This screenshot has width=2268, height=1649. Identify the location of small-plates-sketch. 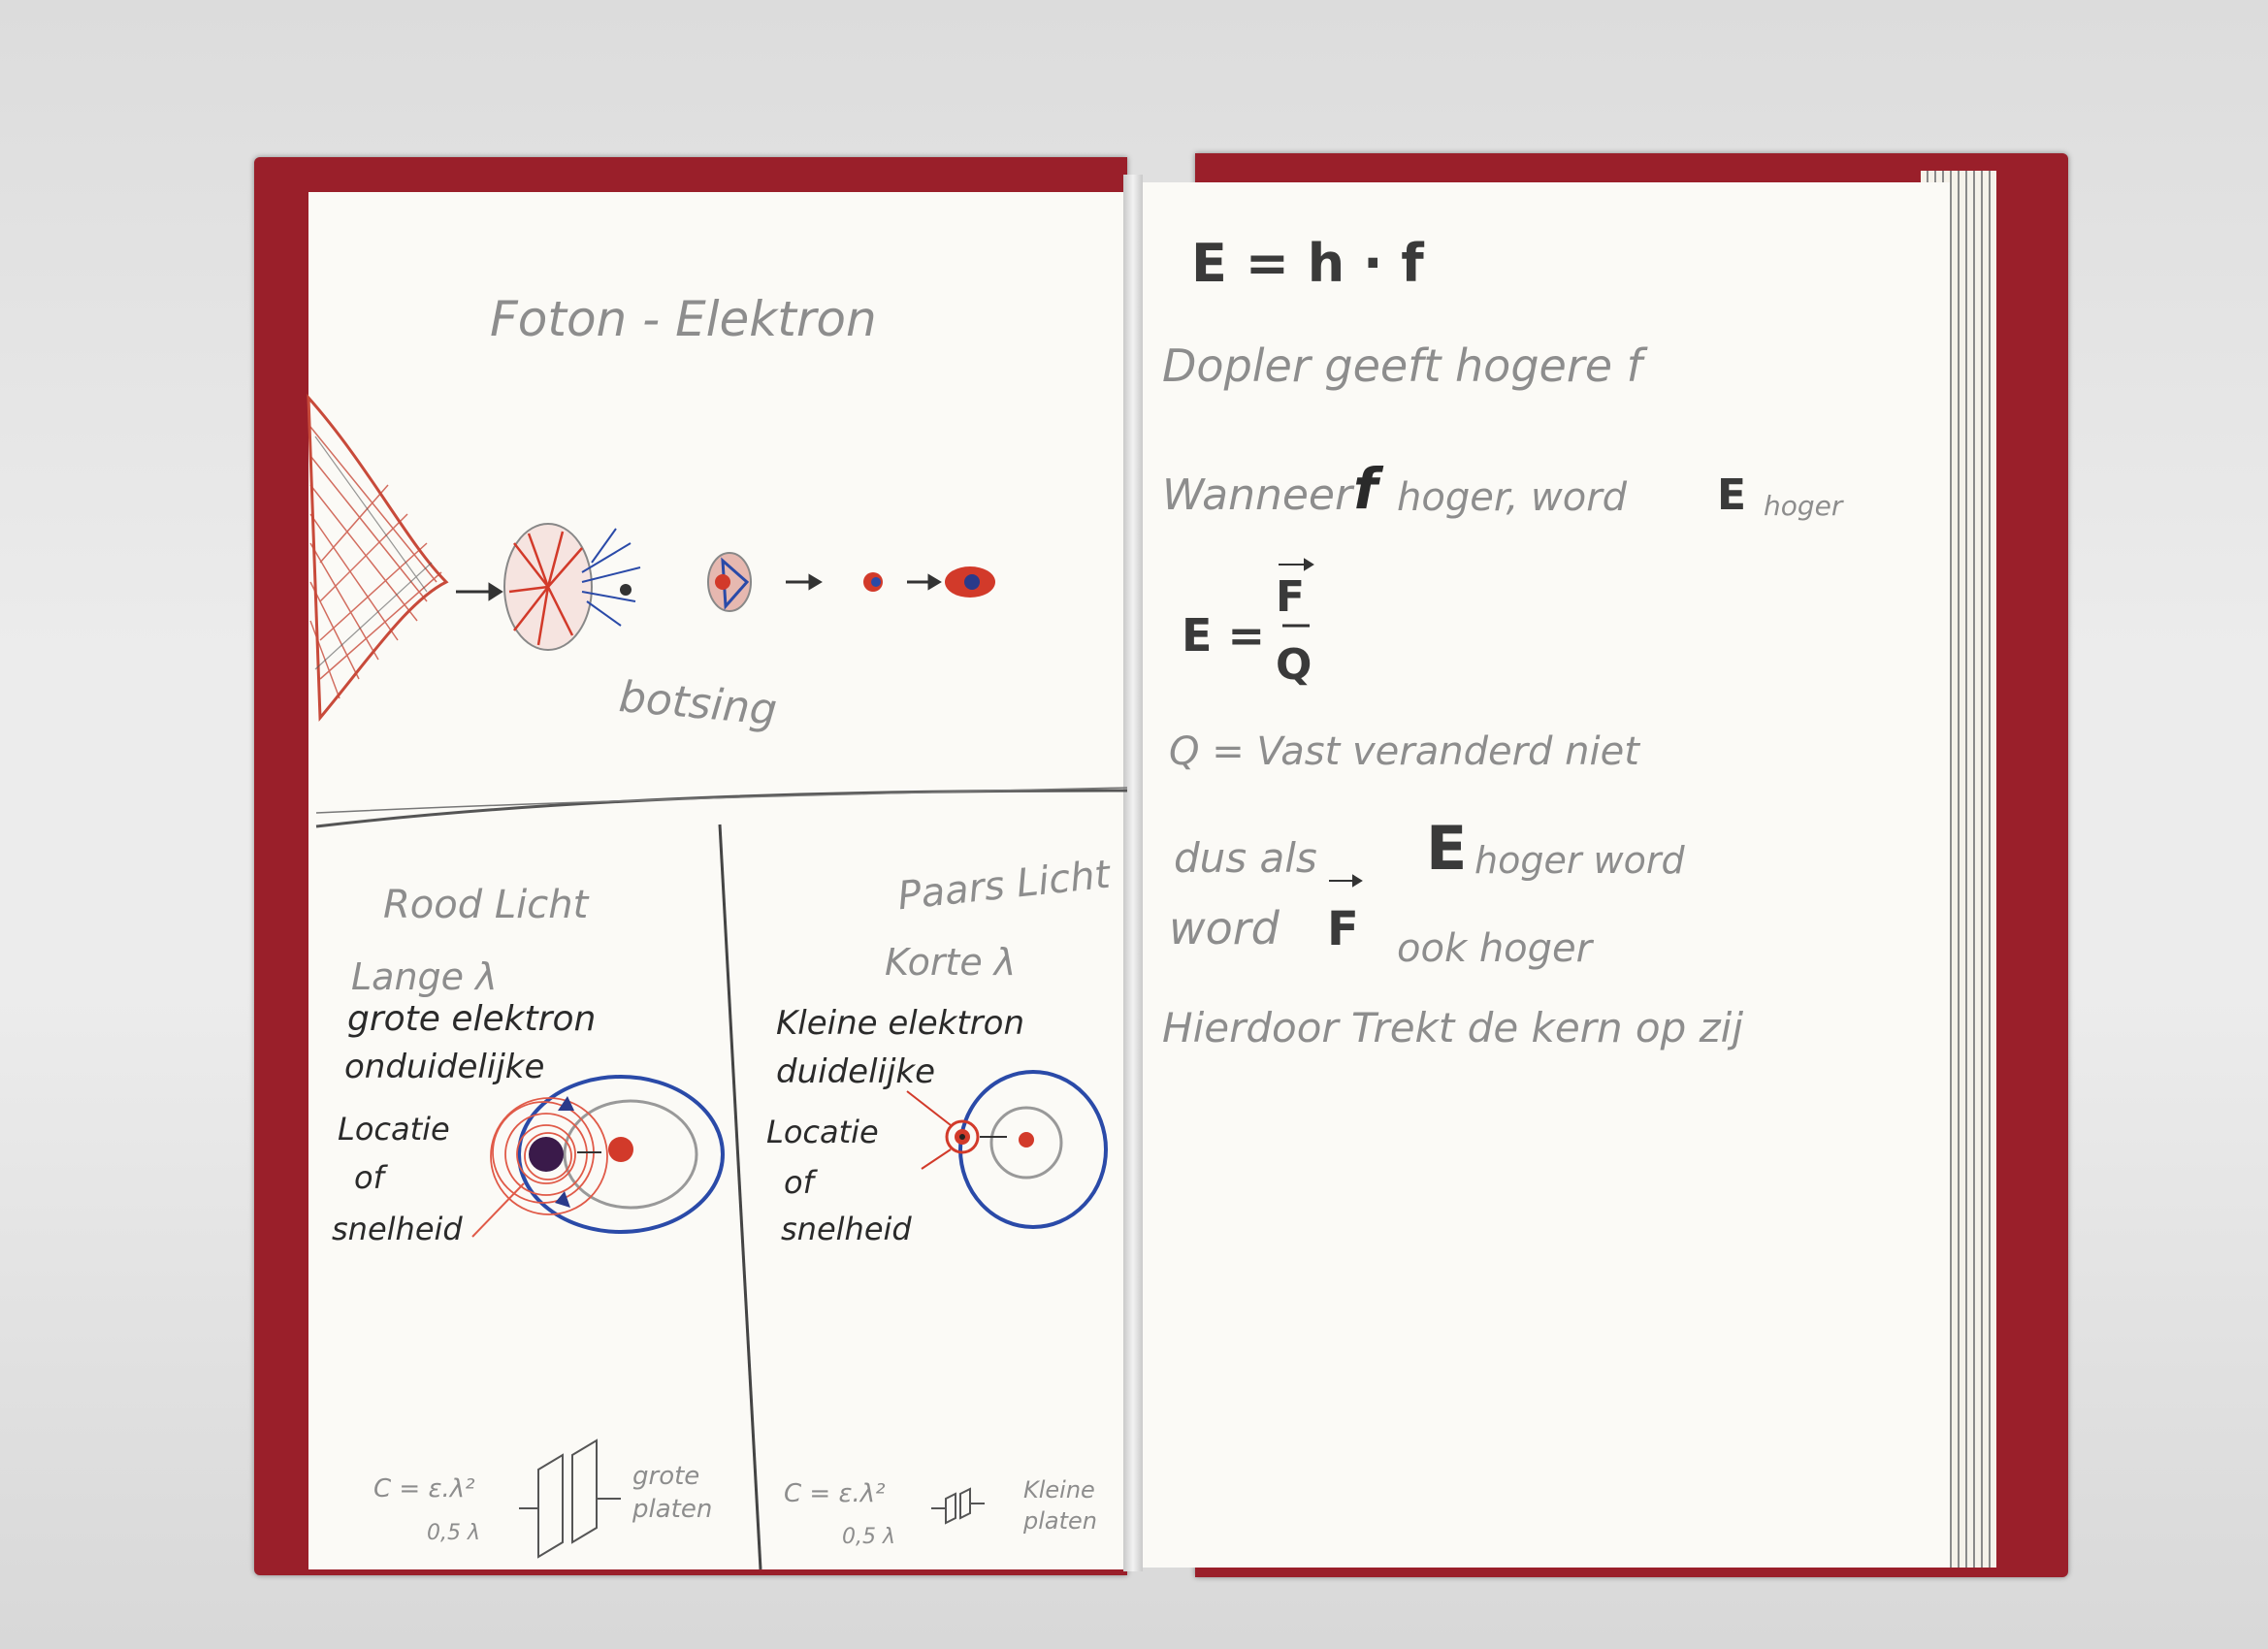
(958, 1506).